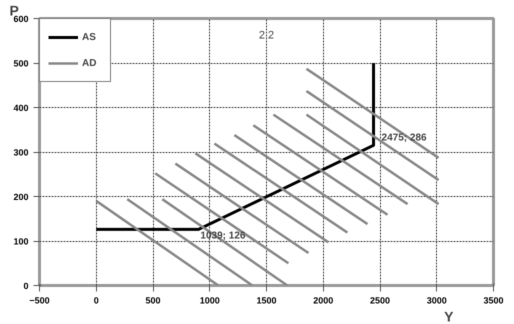  What do you see at coordinates (21, 63) in the screenshot?
I see `y-tick-label: 500` at bounding box center [21, 63].